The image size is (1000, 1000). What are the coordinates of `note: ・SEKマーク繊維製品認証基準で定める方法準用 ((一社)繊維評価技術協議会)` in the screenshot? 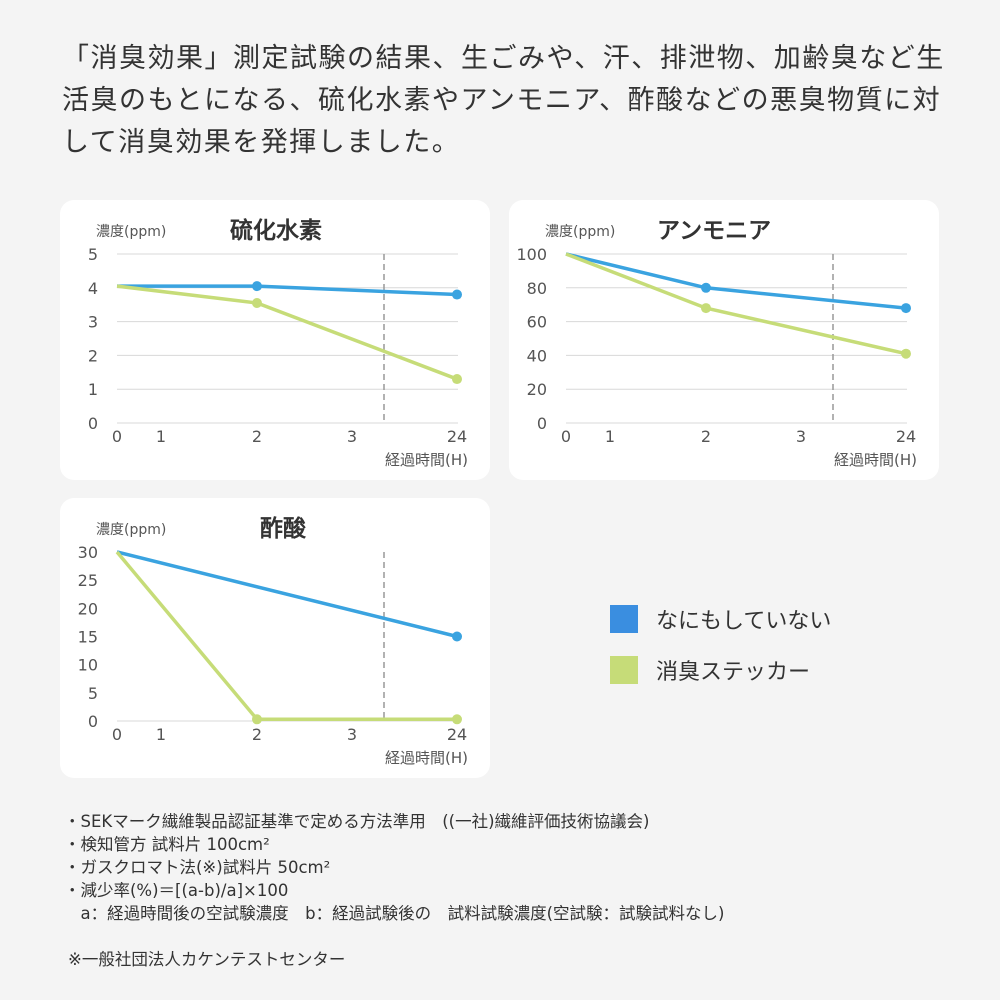 It's located at (357, 821).